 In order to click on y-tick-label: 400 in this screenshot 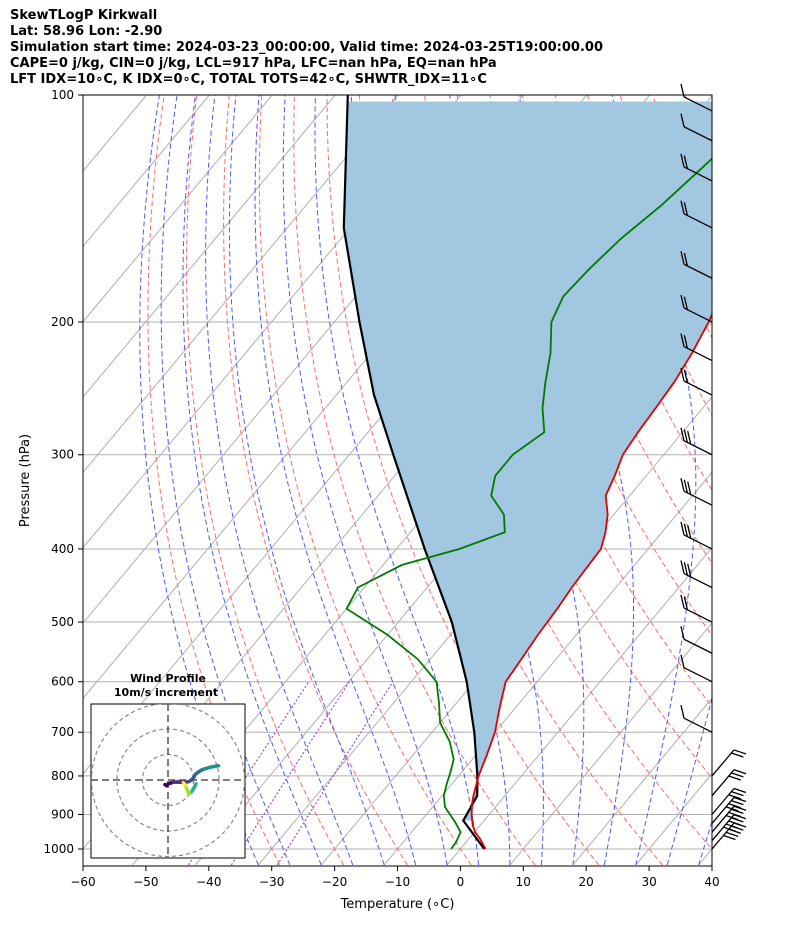, I will do `click(62, 549)`.